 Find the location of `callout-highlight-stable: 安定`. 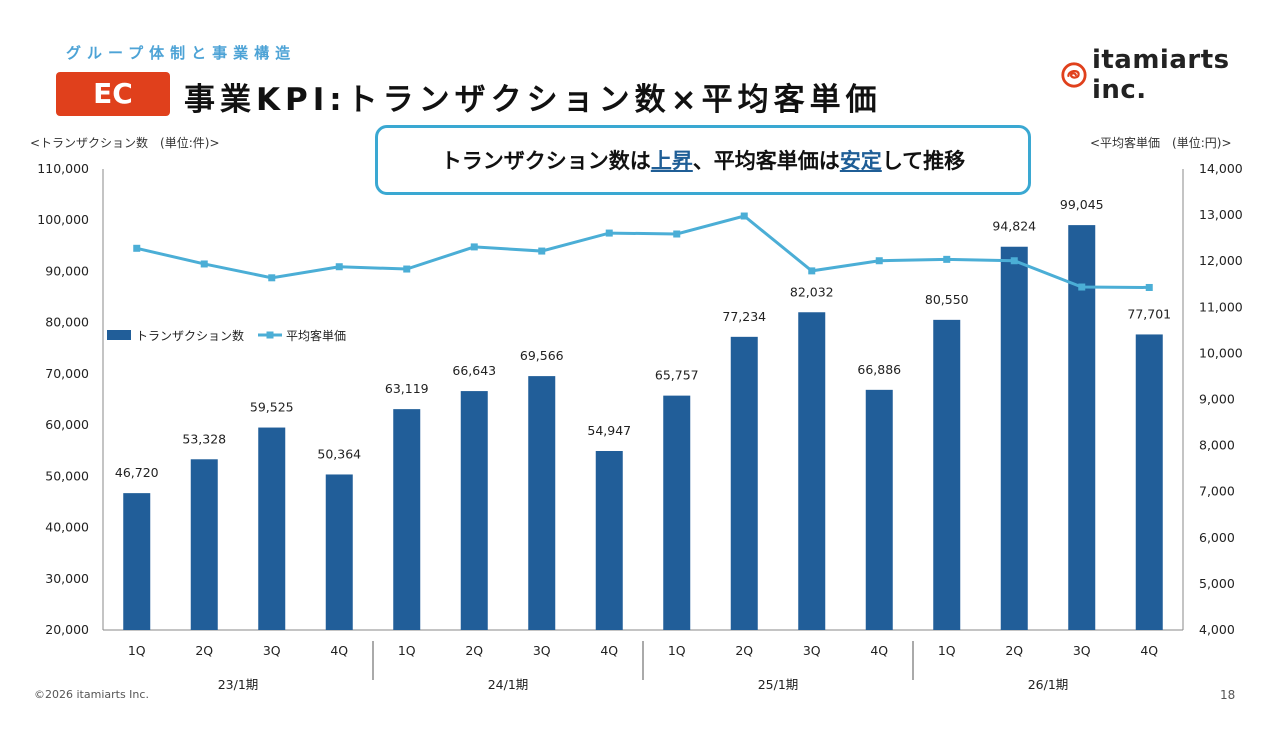

callout-highlight-stable: 安定 is located at coordinates (860, 161).